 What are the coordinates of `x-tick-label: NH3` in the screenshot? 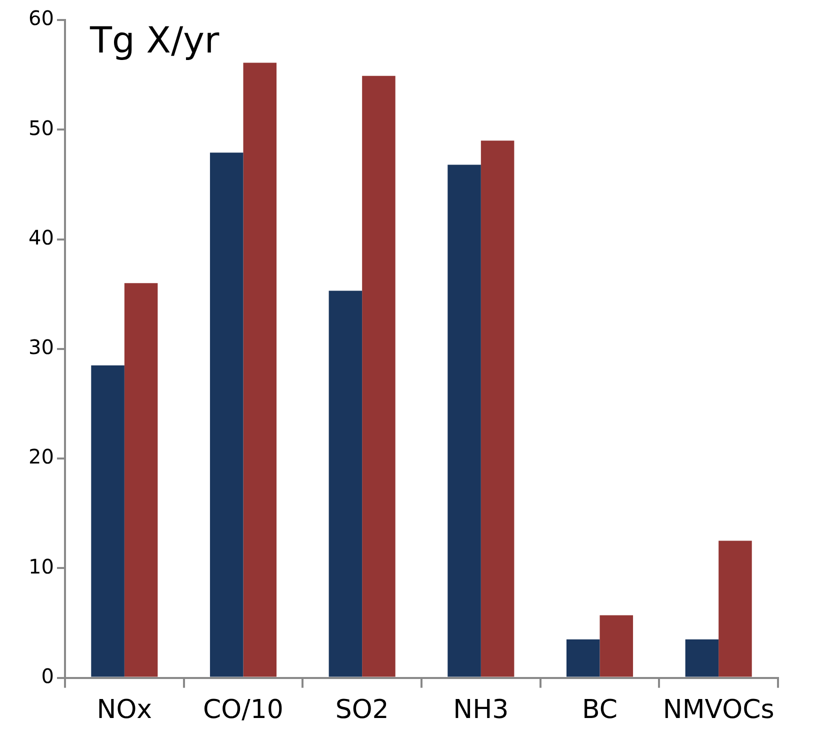 It's located at (481, 710).